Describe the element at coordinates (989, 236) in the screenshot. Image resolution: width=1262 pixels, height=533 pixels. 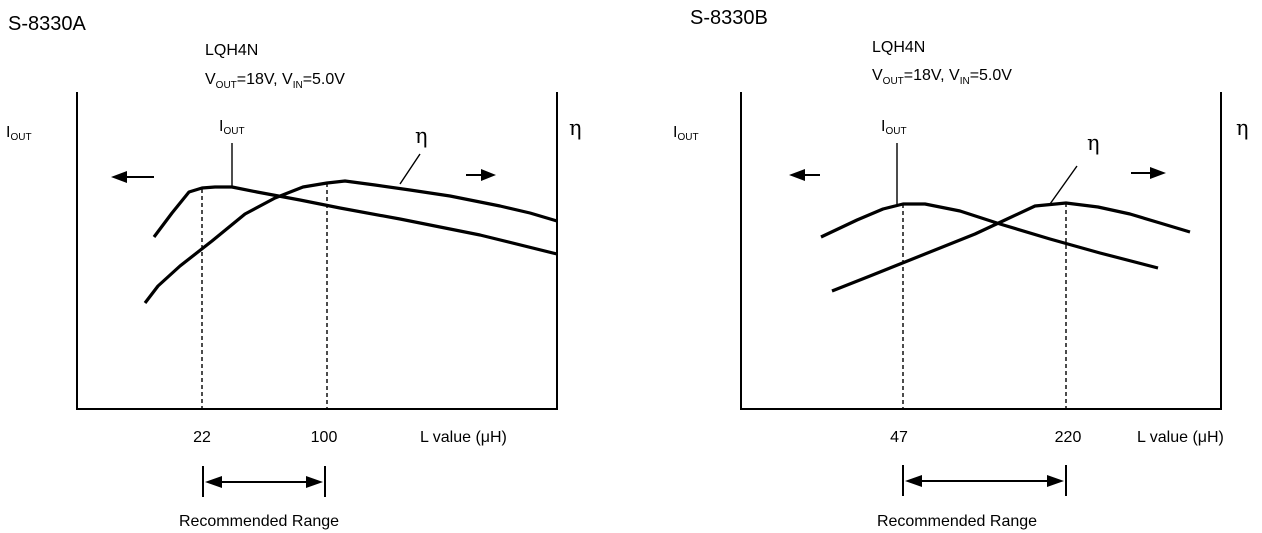
I see `iout-curve-b` at that location.